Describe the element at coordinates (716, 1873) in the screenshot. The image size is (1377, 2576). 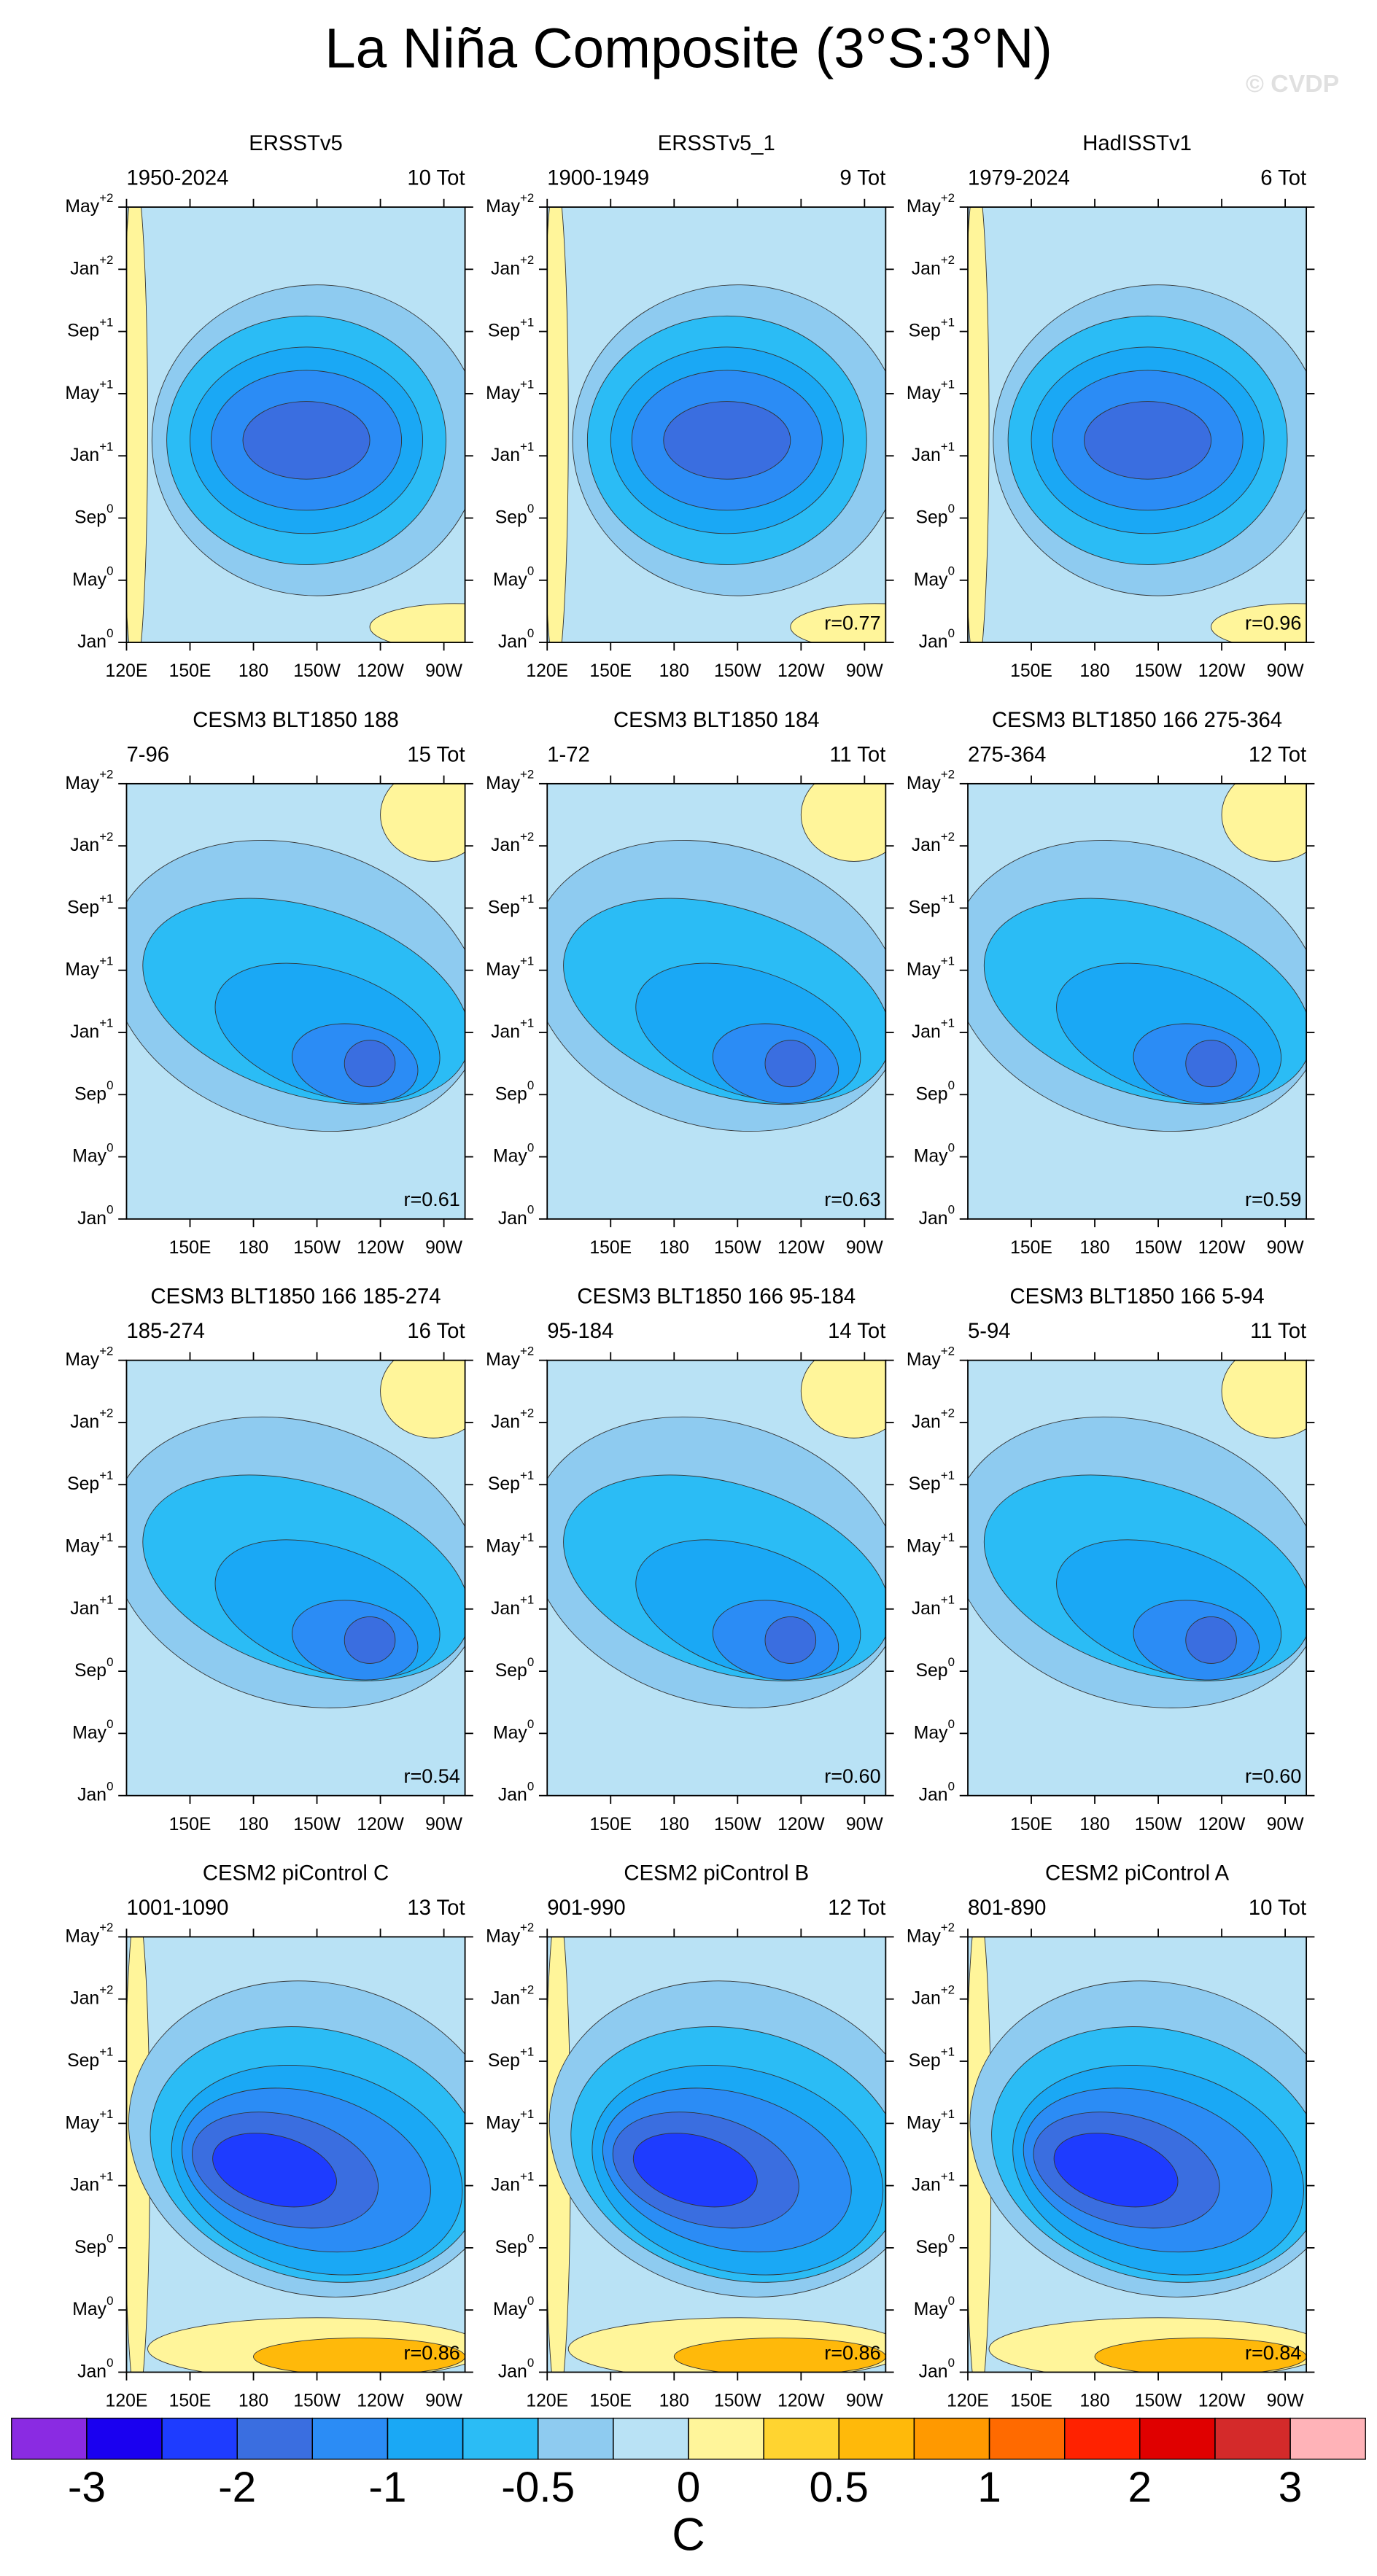
I see `panel-title: CESM2 piControl B` at that location.